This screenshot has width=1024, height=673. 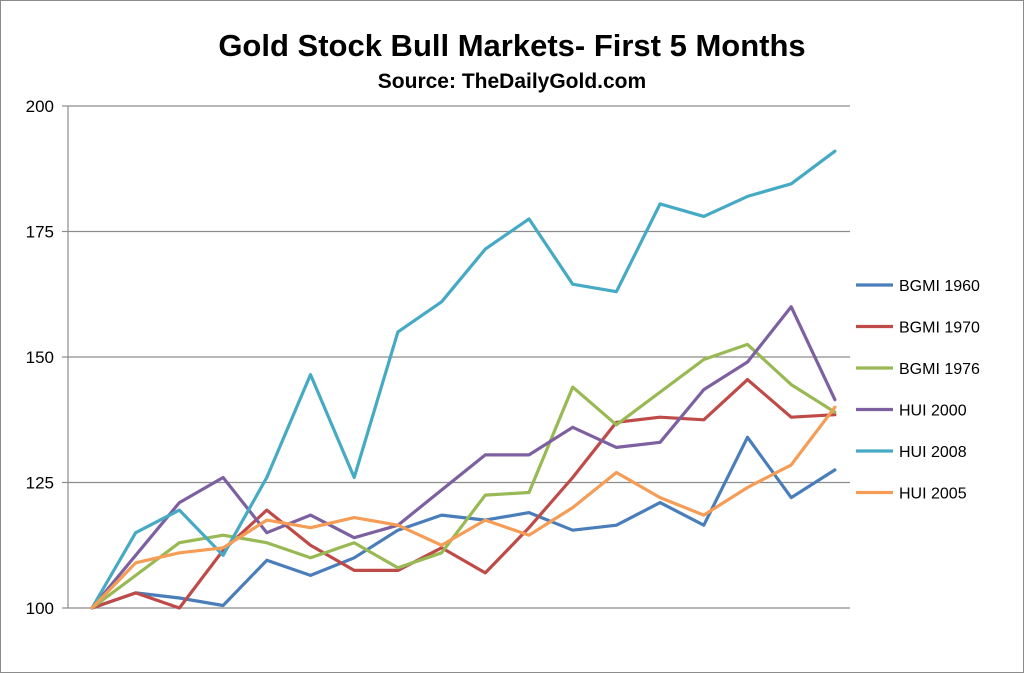 What do you see at coordinates (512, 81) in the screenshot?
I see `chart-subtitle: Source: TheDailyGold.com` at bounding box center [512, 81].